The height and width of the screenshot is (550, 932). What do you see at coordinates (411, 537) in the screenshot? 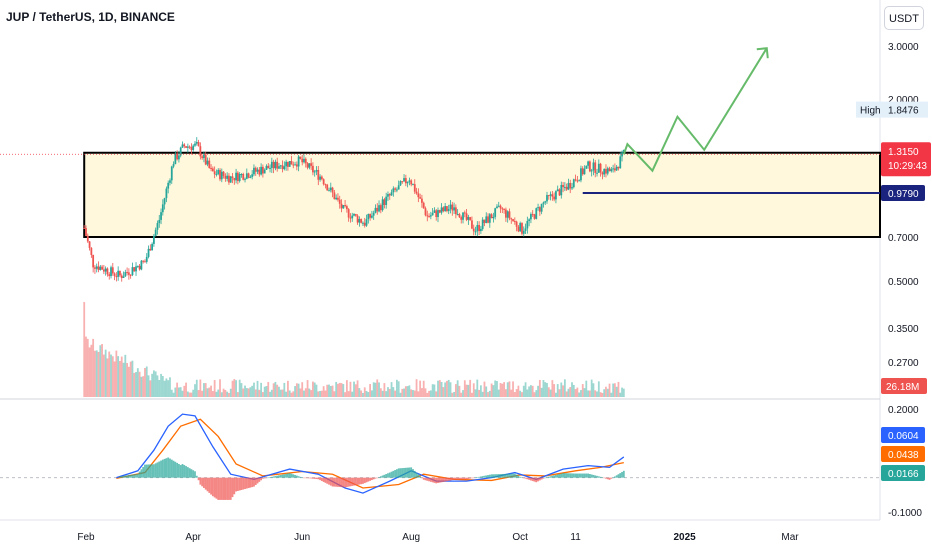
I see `time-axis-label: Aug` at bounding box center [411, 537].